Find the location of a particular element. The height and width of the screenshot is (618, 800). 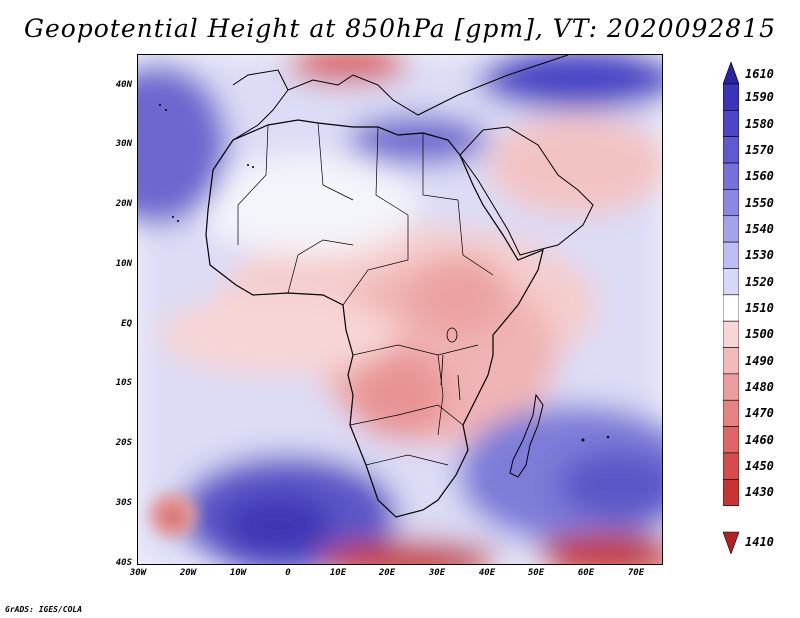

madagascar-coastline is located at coordinates (526, 435).